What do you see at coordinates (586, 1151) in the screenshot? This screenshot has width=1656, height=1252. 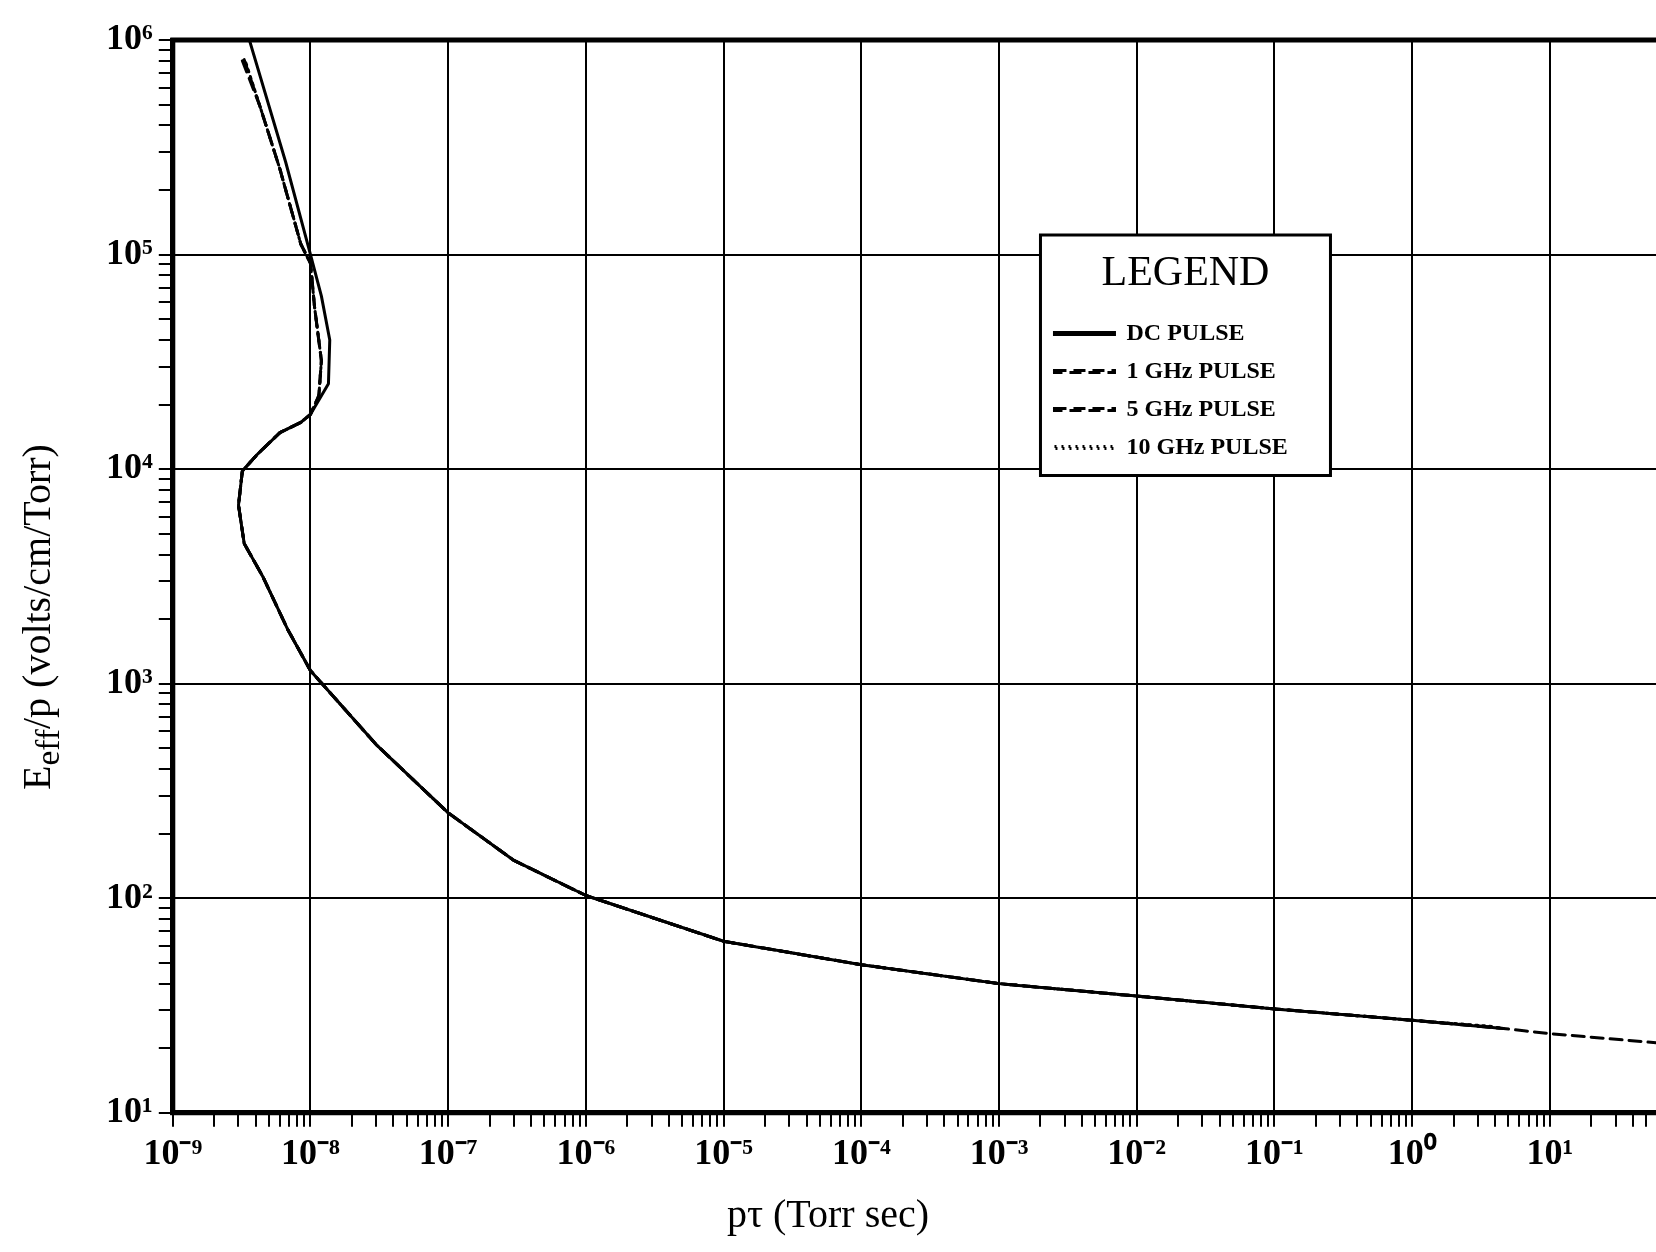 I see `x-tick-label: 10⁻⁶` at bounding box center [586, 1151].